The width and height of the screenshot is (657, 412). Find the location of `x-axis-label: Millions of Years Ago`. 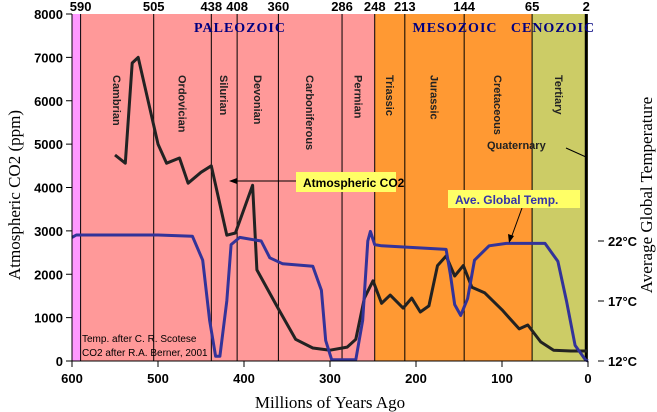

x-axis-label: Millions of Years Ago is located at coordinates (330, 402).